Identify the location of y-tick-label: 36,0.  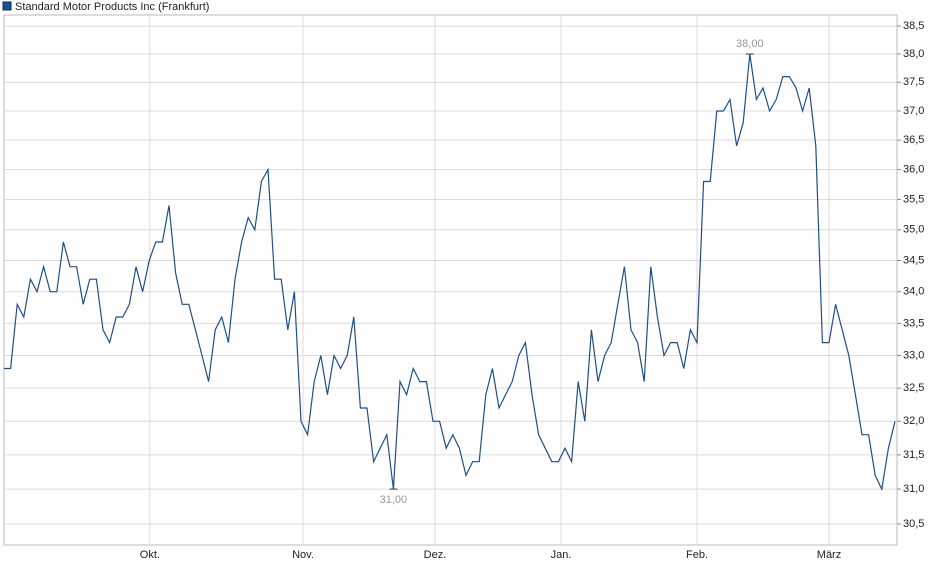
(913, 169).